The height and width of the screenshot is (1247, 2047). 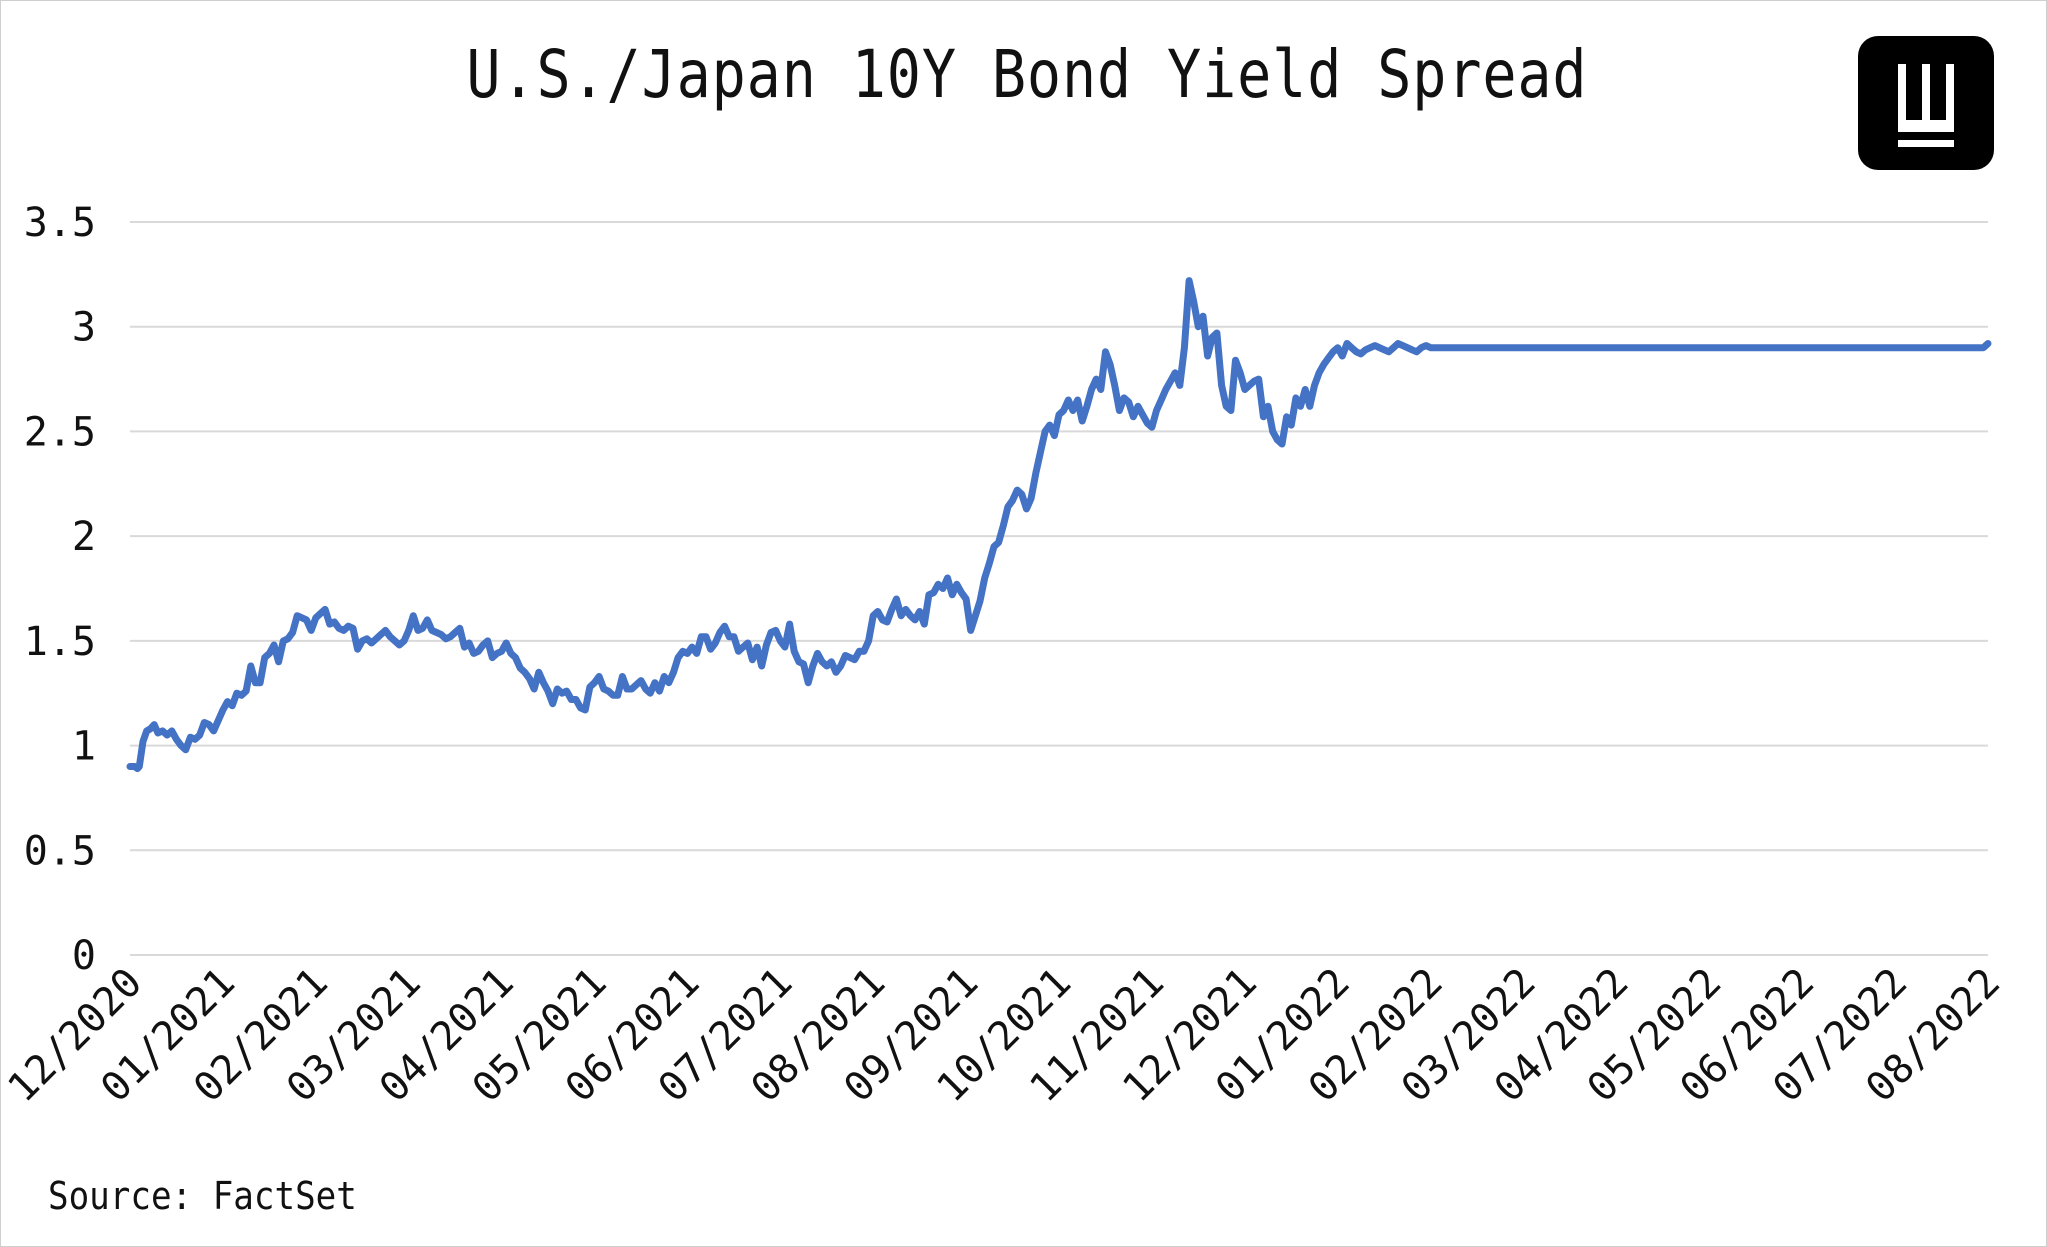 What do you see at coordinates (1027, 74) in the screenshot?
I see `chart-title: U.S./Japan 10Y Bond Yield Spread` at bounding box center [1027, 74].